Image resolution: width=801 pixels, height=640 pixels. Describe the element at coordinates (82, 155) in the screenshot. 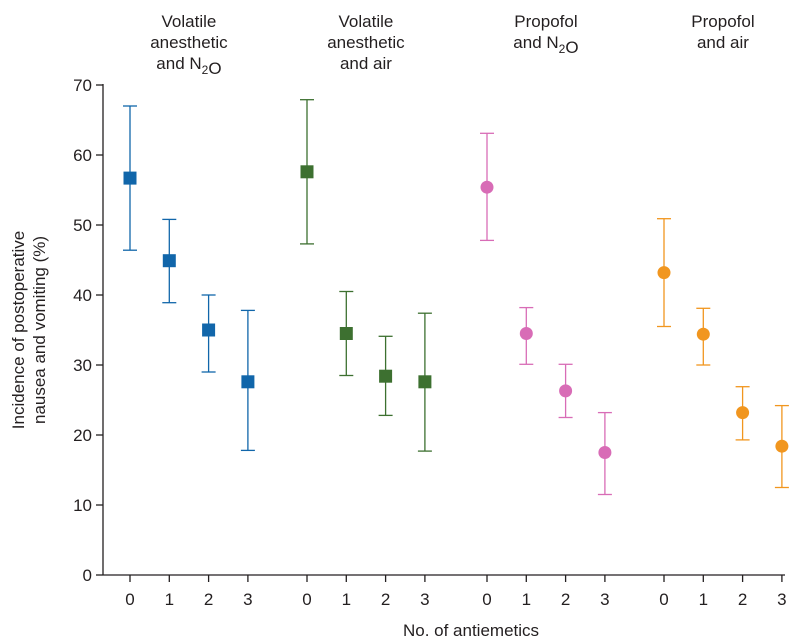

I see `y-tick-label: 60` at that location.